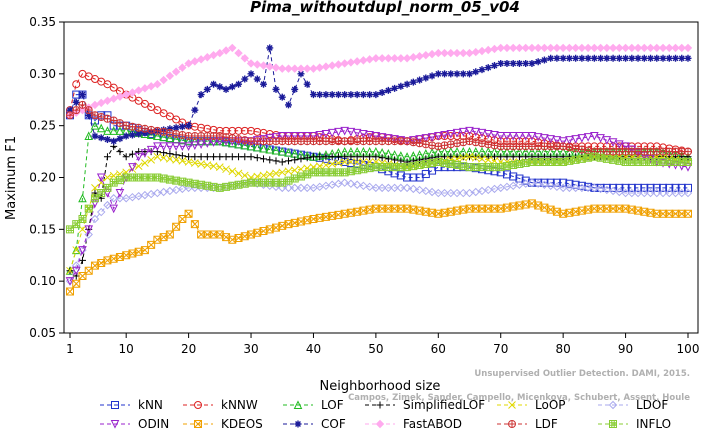  I want to click on legend-item-ldof: LDOF, so click(633, 405).